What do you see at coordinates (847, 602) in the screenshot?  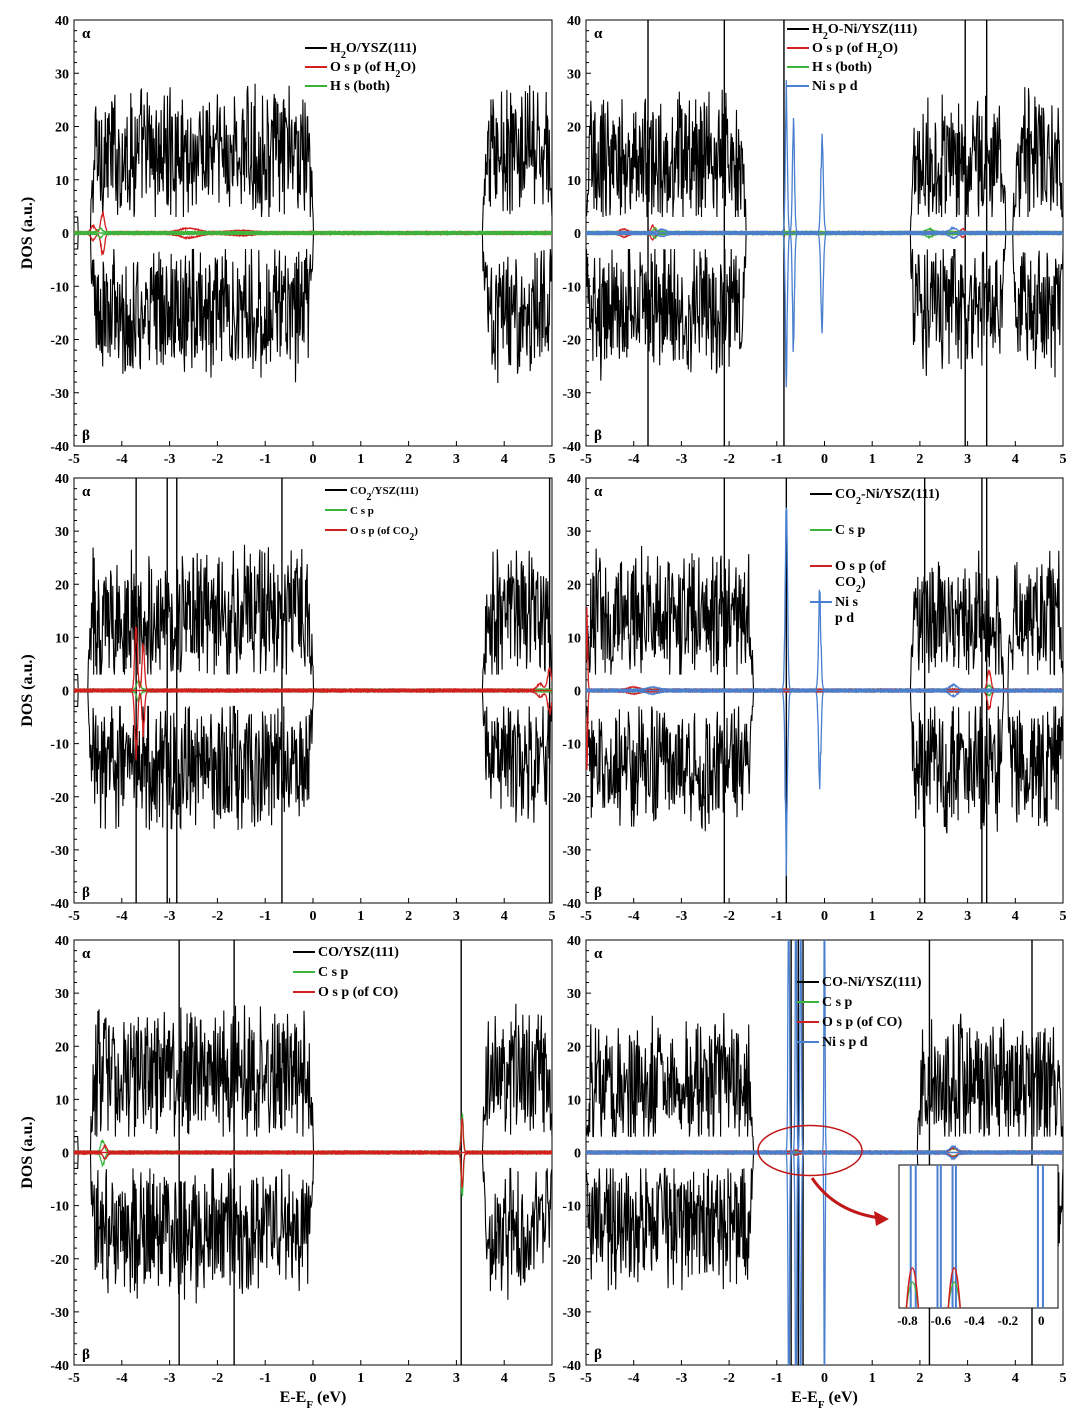 I see `legend-label: Ni s` at bounding box center [847, 602].